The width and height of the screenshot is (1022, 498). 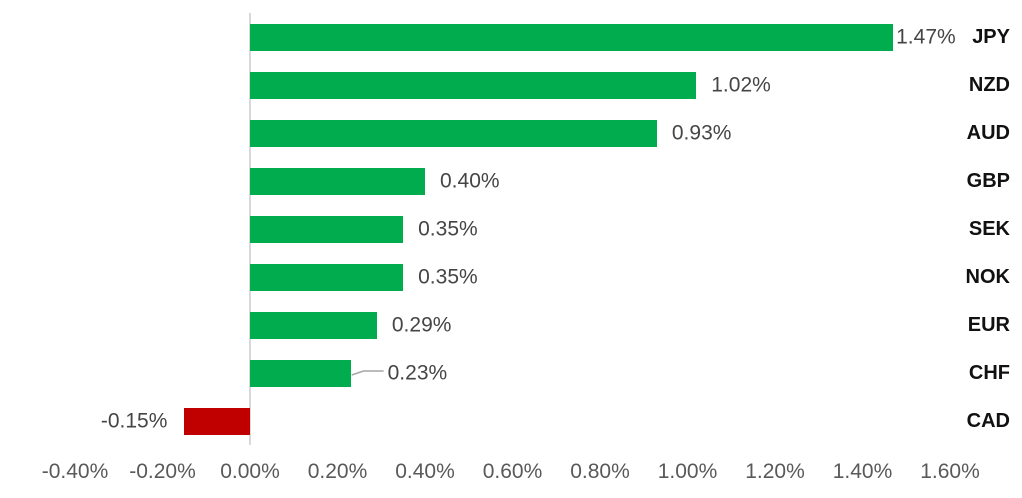 What do you see at coordinates (991, 37) in the screenshot?
I see `category-label-jpy: JPY` at bounding box center [991, 37].